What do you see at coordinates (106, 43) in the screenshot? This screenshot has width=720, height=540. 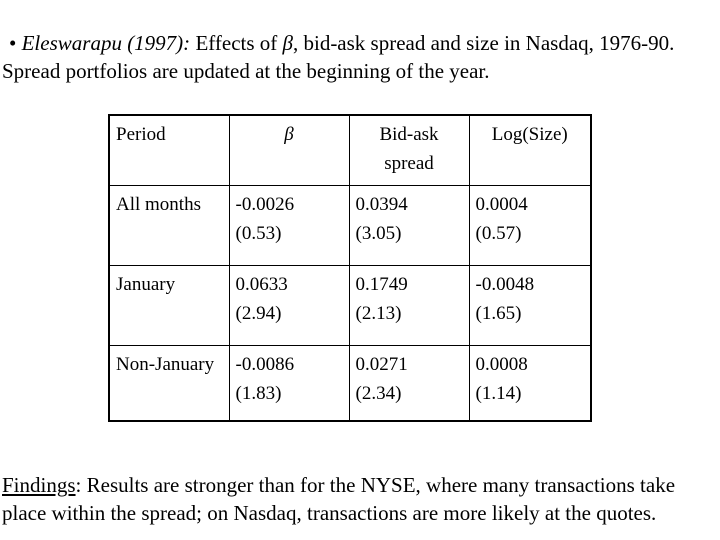 I see `citation-text: Eleswarapu (1997):` at bounding box center [106, 43].